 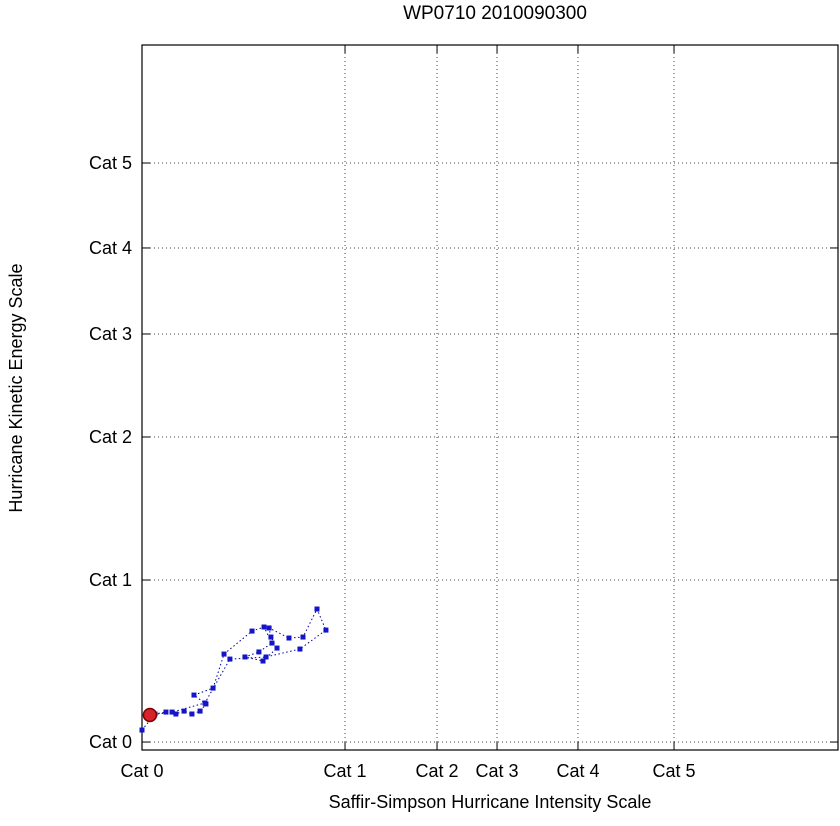 What do you see at coordinates (495, 13) in the screenshot?
I see `chart-title: WP0710 2010090300` at bounding box center [495, 13].